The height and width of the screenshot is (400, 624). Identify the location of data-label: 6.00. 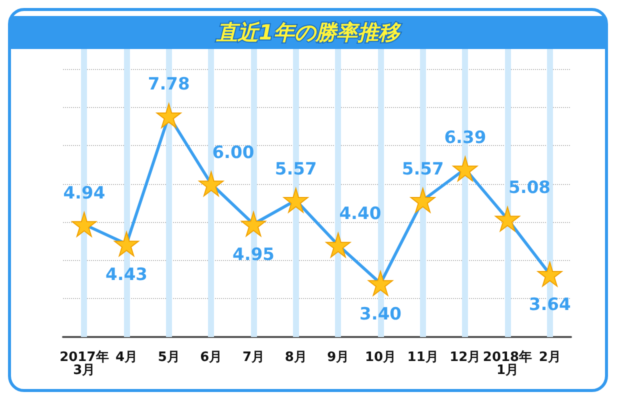
(233, 152).